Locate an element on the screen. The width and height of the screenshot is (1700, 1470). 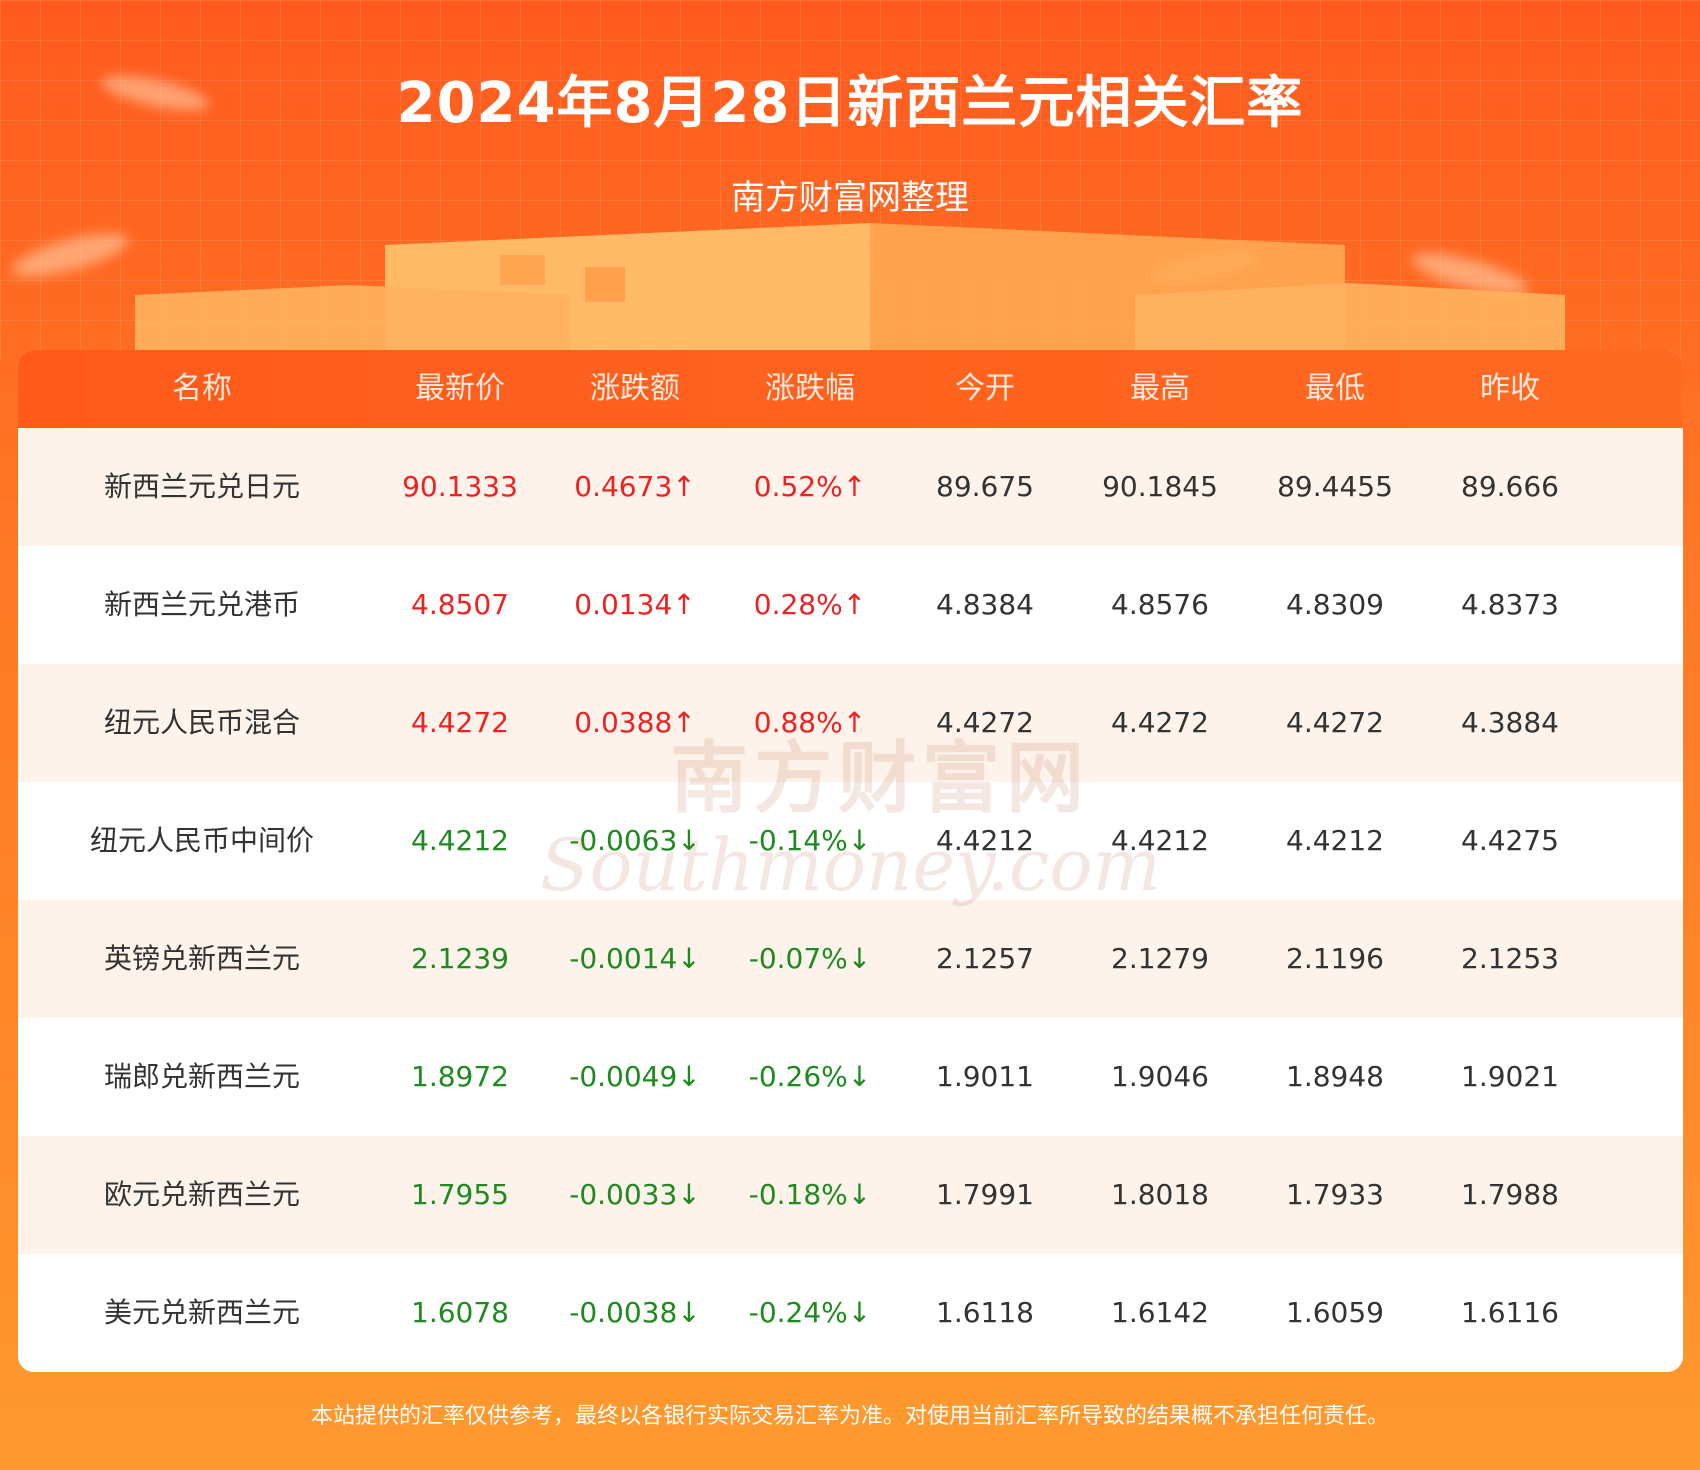
cell-low: 2.1196 is located at coordinates (1335, 958).